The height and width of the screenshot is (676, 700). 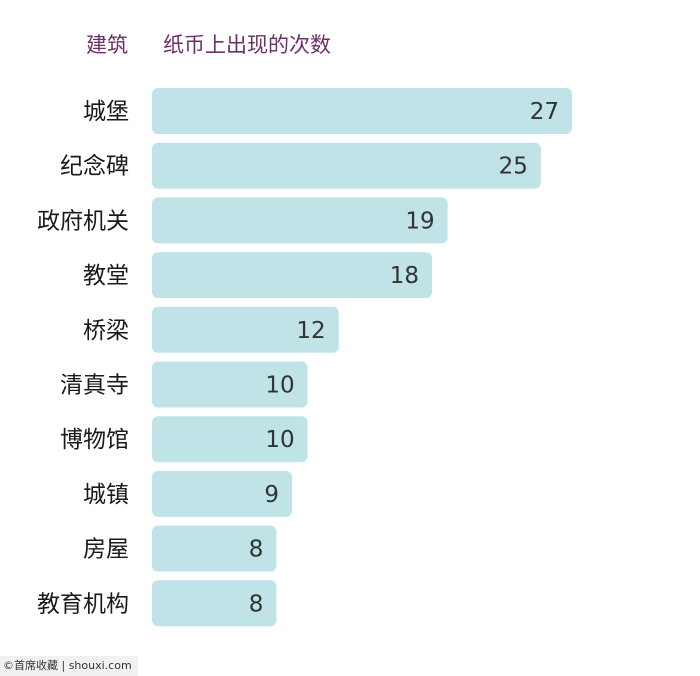 What do you see at coordinates (513, 167) in the screenshot?
I see `value-label-2: 25` at bounding box center [513, 167].